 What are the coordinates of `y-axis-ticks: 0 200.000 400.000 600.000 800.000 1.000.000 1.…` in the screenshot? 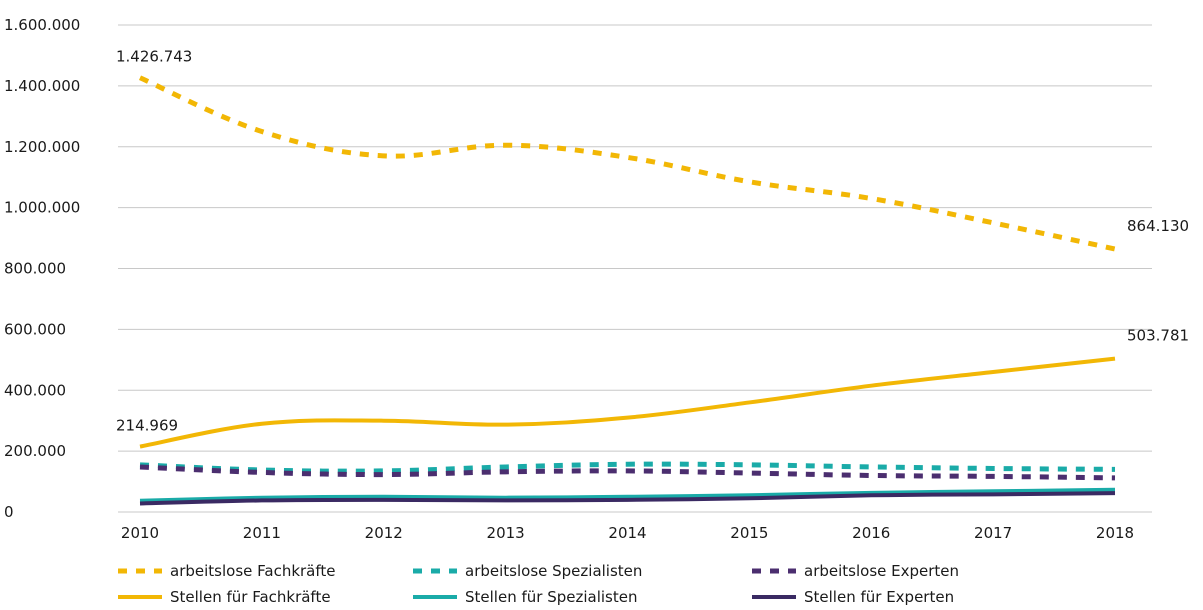 It's located at (42, 268).